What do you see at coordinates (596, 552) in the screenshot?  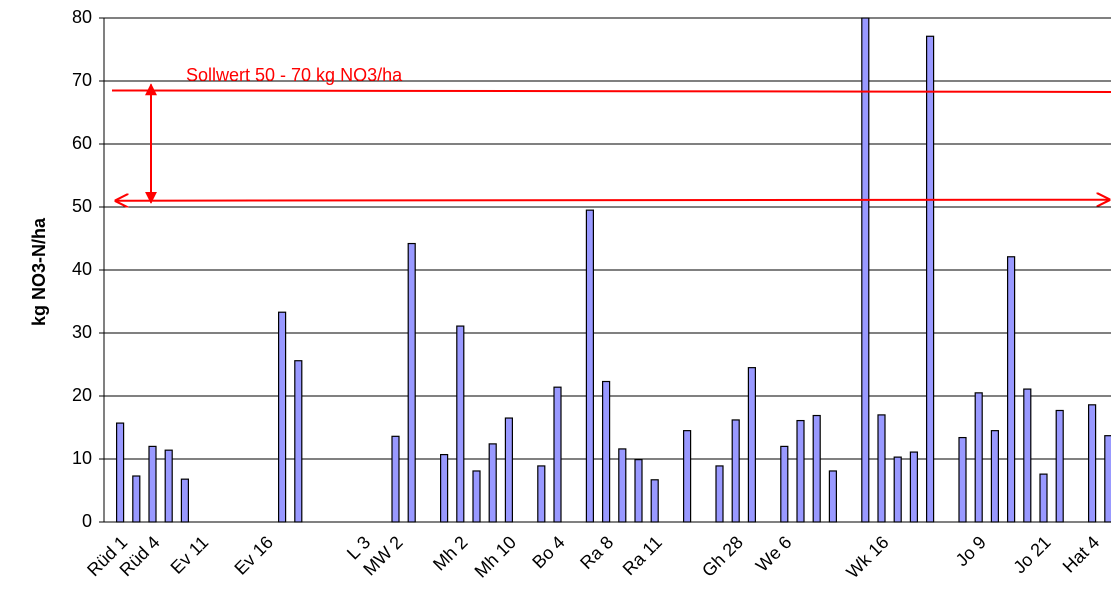 I see `x-tick-label: Ra 8` at bounding box center [596, 552].